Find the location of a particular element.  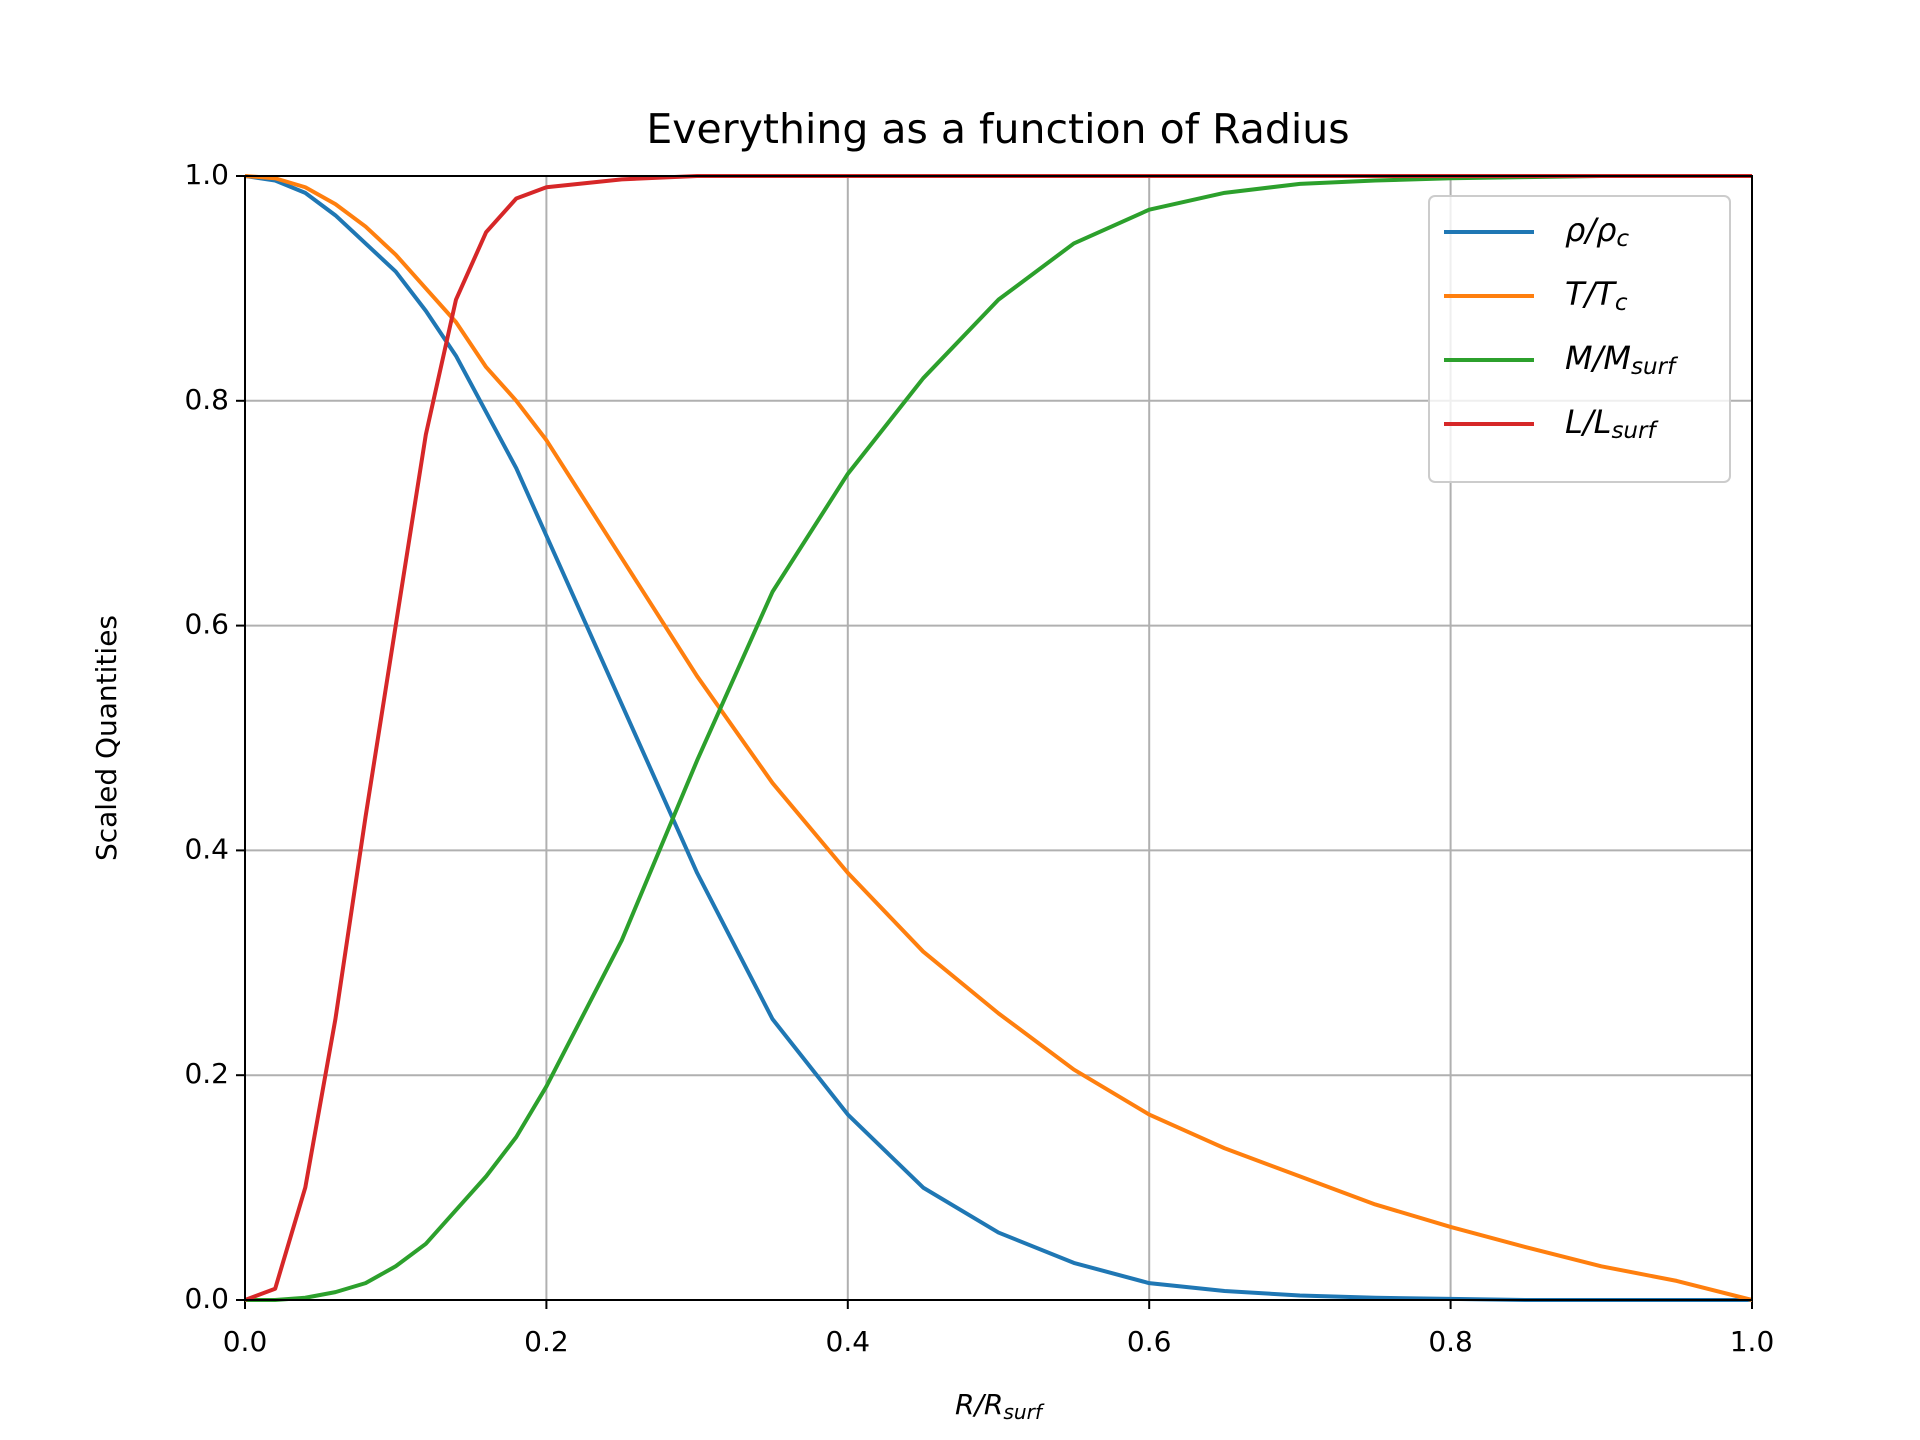

x-tick-label: 0.6 is located at coordinates (1149, 1341).